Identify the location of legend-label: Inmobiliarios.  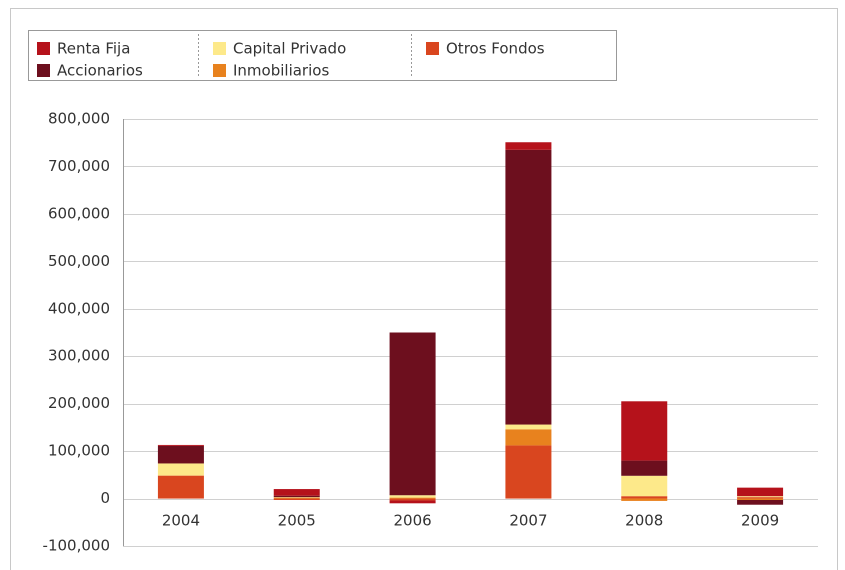
(281, 71).